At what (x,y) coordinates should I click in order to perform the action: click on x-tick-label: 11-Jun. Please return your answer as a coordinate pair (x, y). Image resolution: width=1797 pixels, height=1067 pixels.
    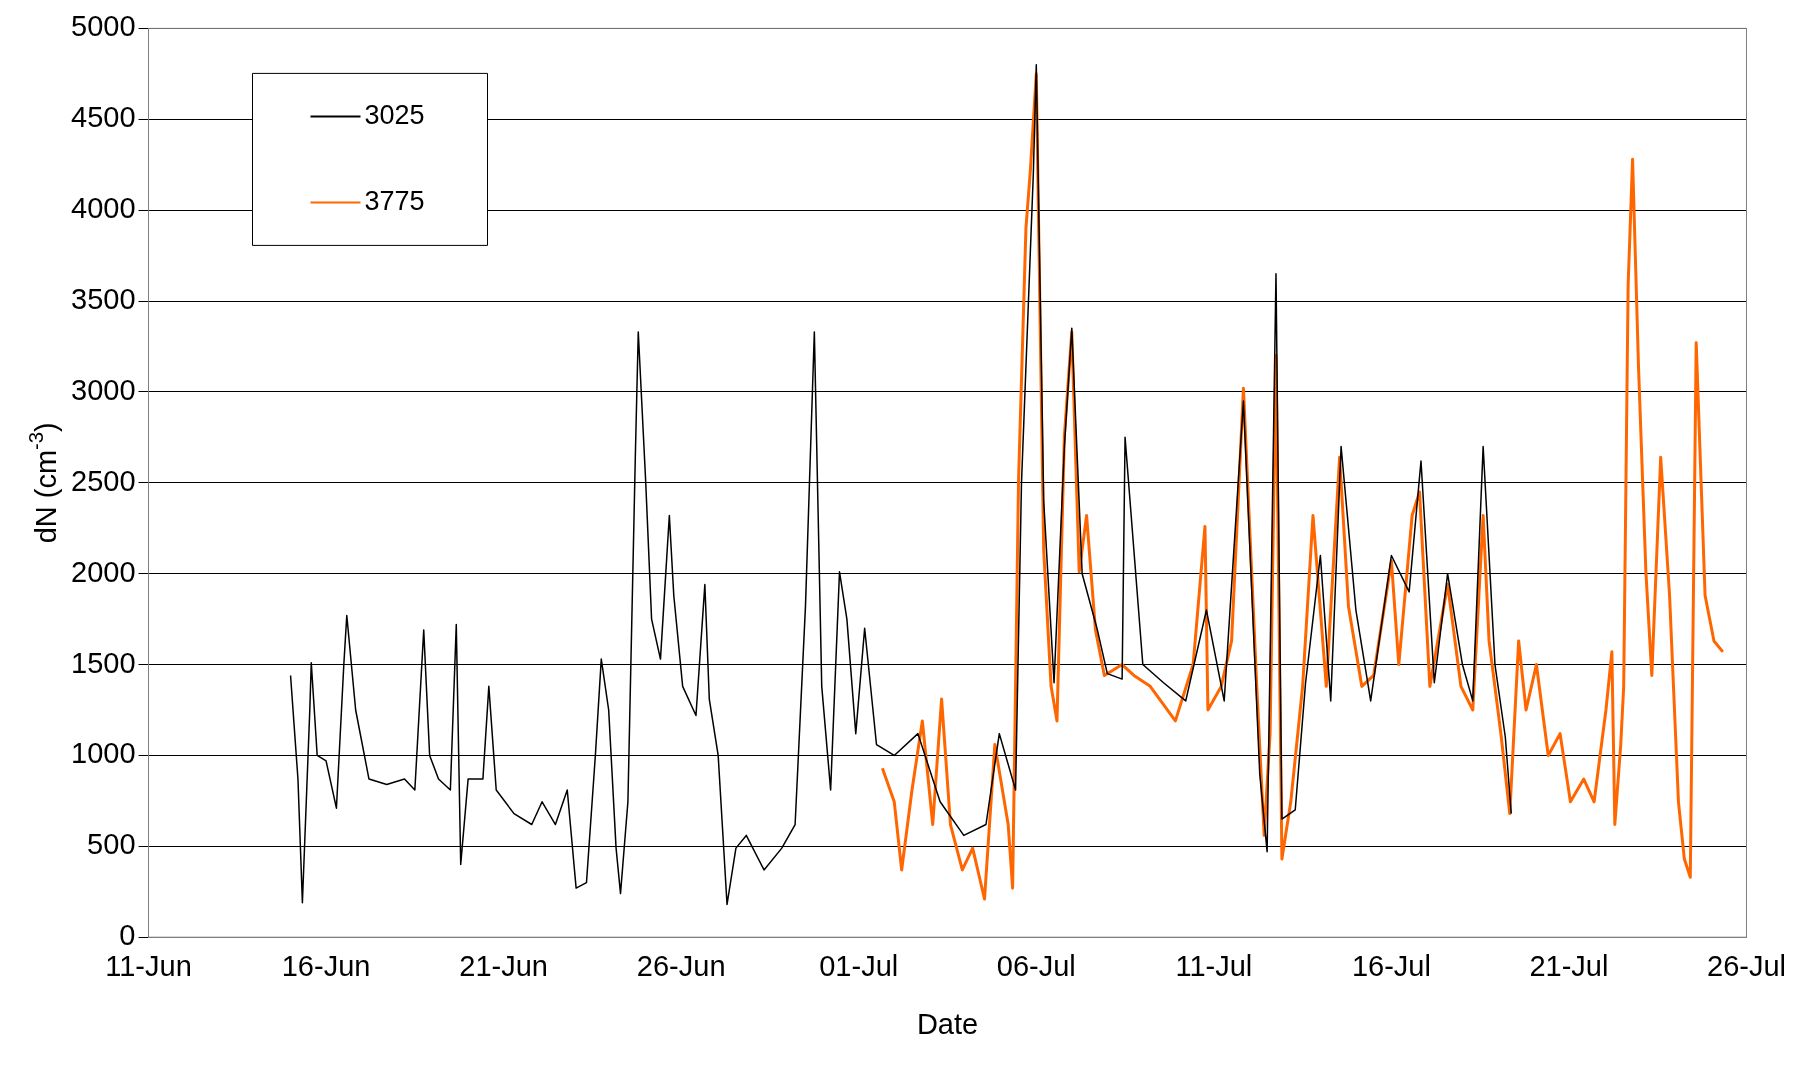
    Looking at the image, I should click on (148, 965).